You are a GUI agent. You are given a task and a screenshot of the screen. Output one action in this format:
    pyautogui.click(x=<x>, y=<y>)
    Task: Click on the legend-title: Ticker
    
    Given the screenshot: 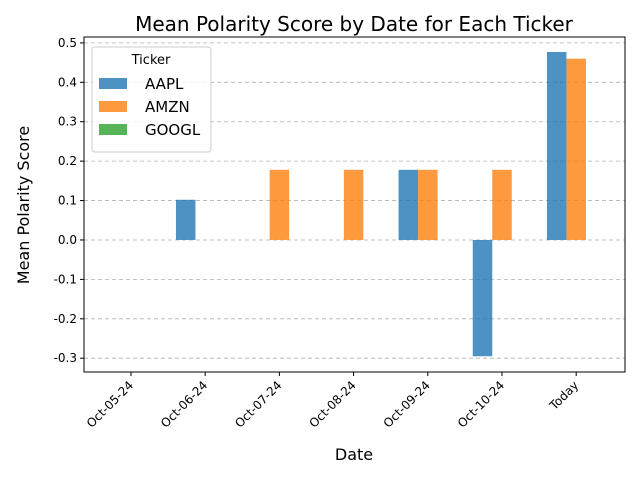 What is the action you would take?
    pyautogui.click(x=151, y=60)
    